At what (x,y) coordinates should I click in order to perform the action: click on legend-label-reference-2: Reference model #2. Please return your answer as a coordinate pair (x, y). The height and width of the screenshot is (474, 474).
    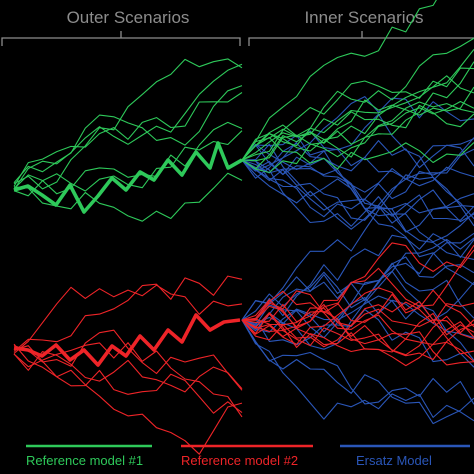
    Looking at the image, I should click on (239, 460).